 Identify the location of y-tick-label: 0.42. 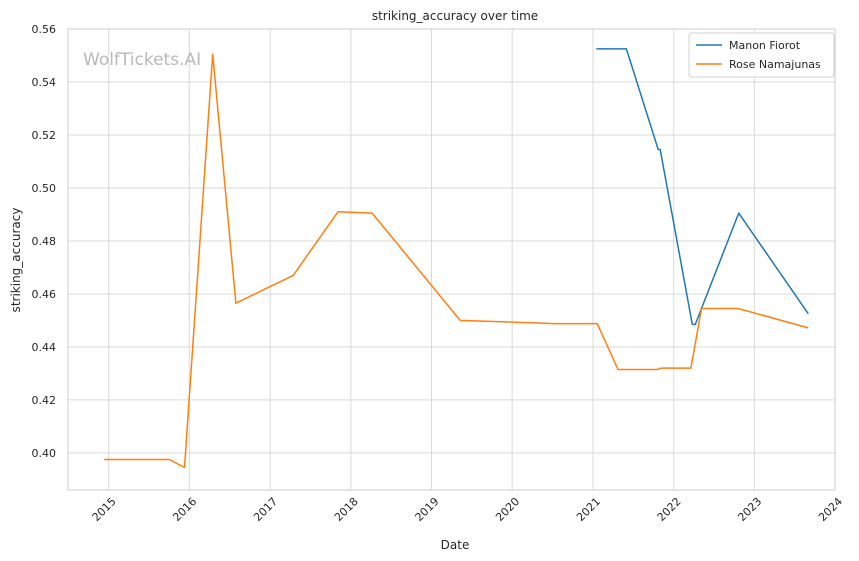
(44, 400).